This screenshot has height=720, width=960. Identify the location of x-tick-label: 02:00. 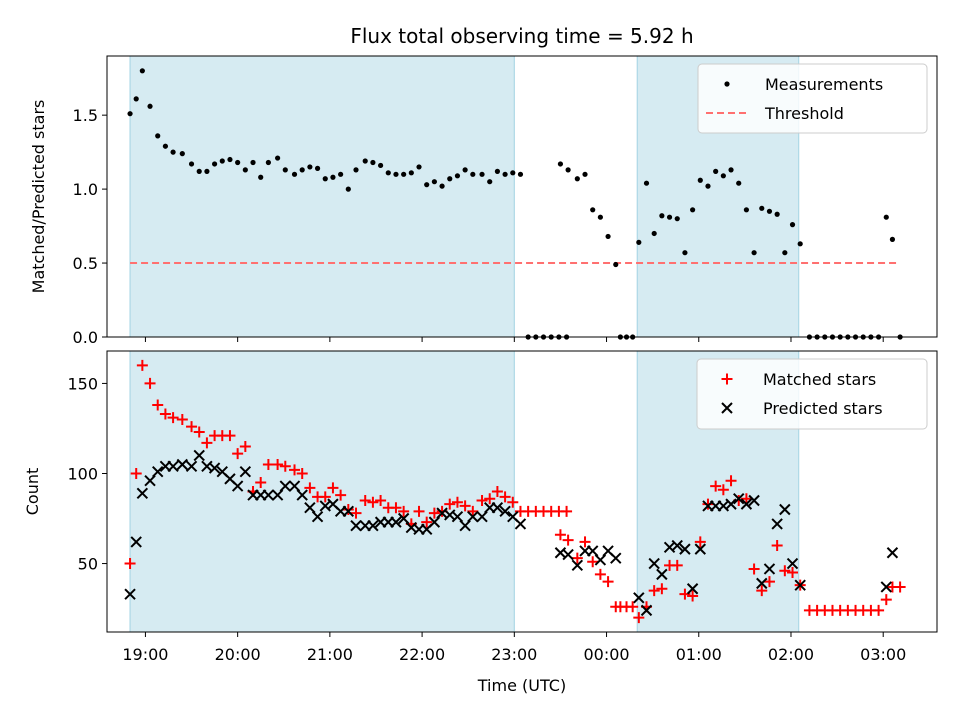
(791, 654).